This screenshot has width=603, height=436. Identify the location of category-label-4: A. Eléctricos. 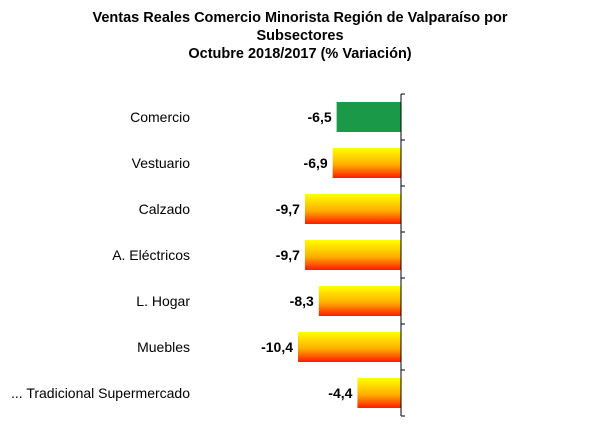
(151, 255).